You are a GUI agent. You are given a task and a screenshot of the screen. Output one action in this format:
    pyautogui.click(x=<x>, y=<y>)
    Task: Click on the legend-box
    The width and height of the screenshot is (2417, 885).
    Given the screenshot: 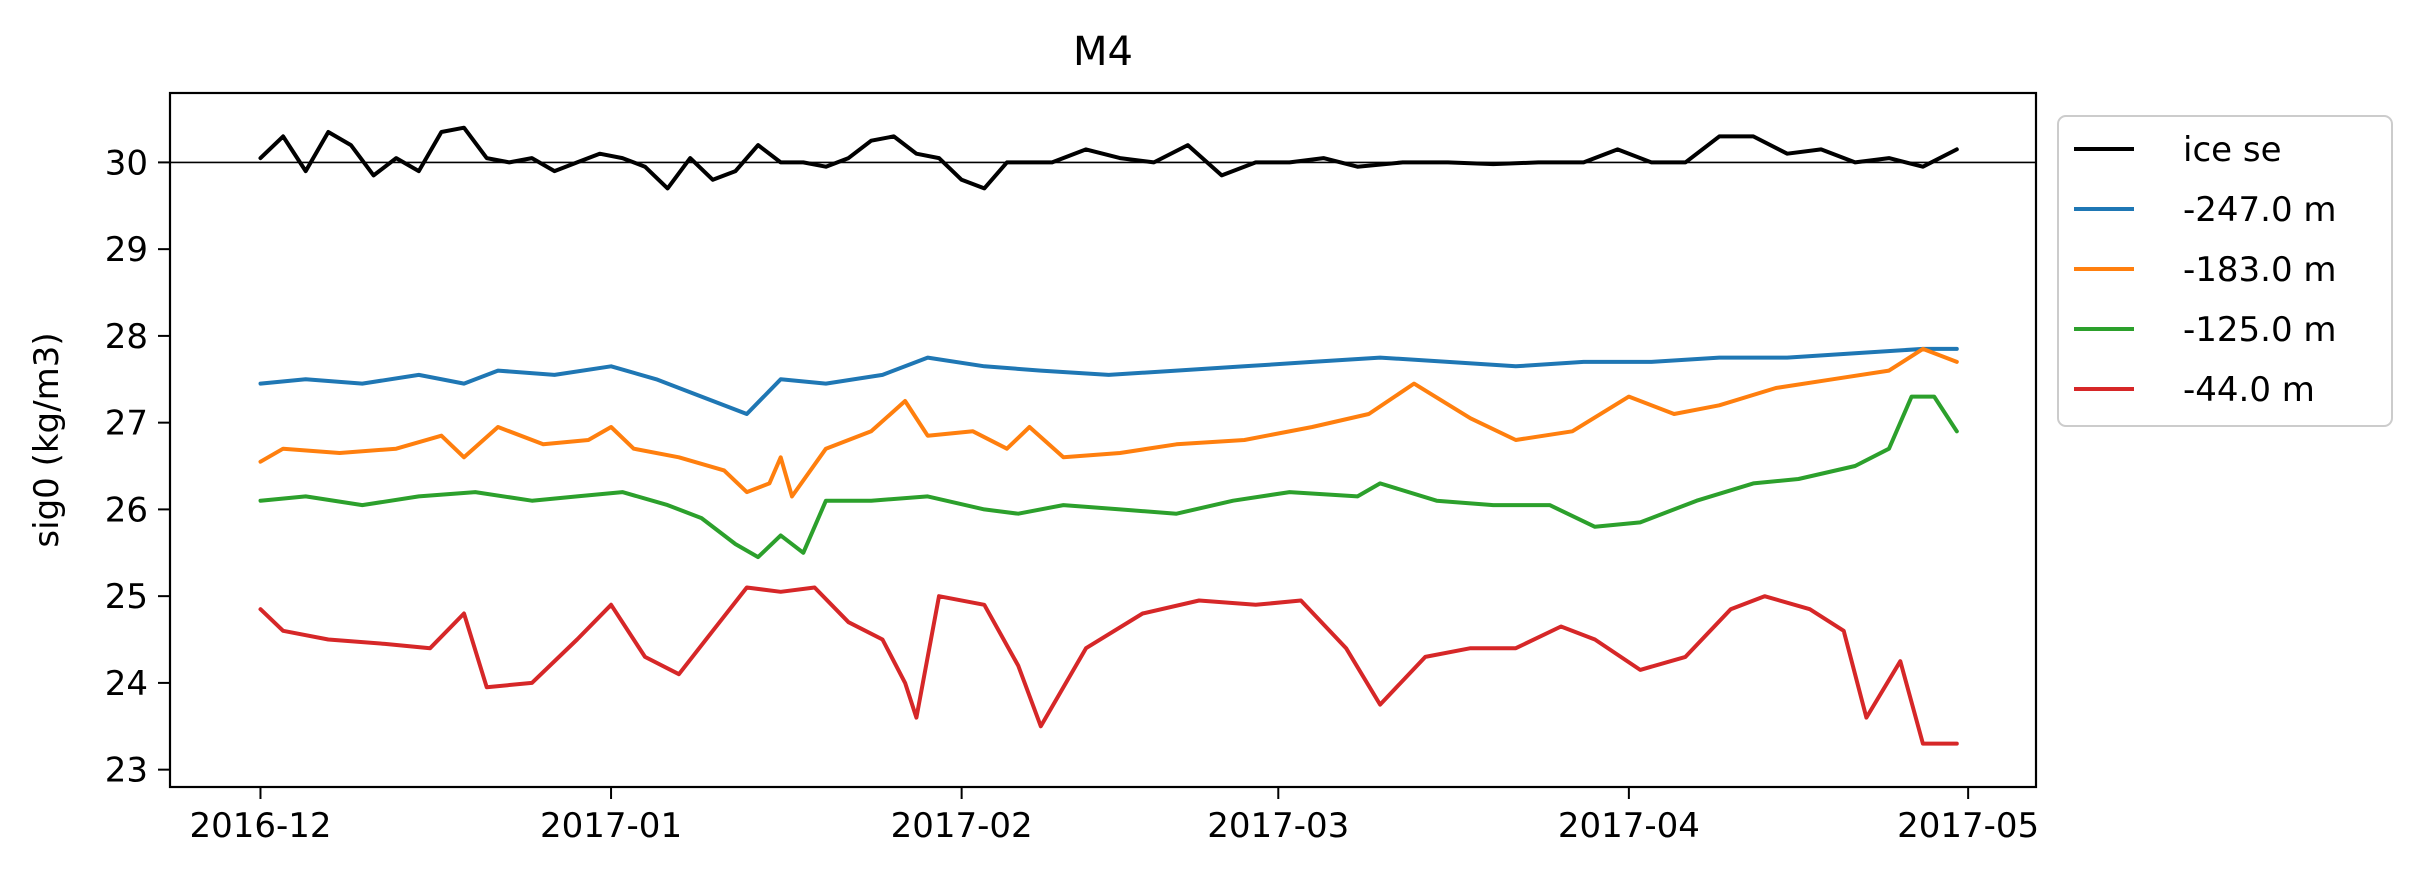 What is the action you would take?
    pyautogui.click(x=2225, y=271)
    